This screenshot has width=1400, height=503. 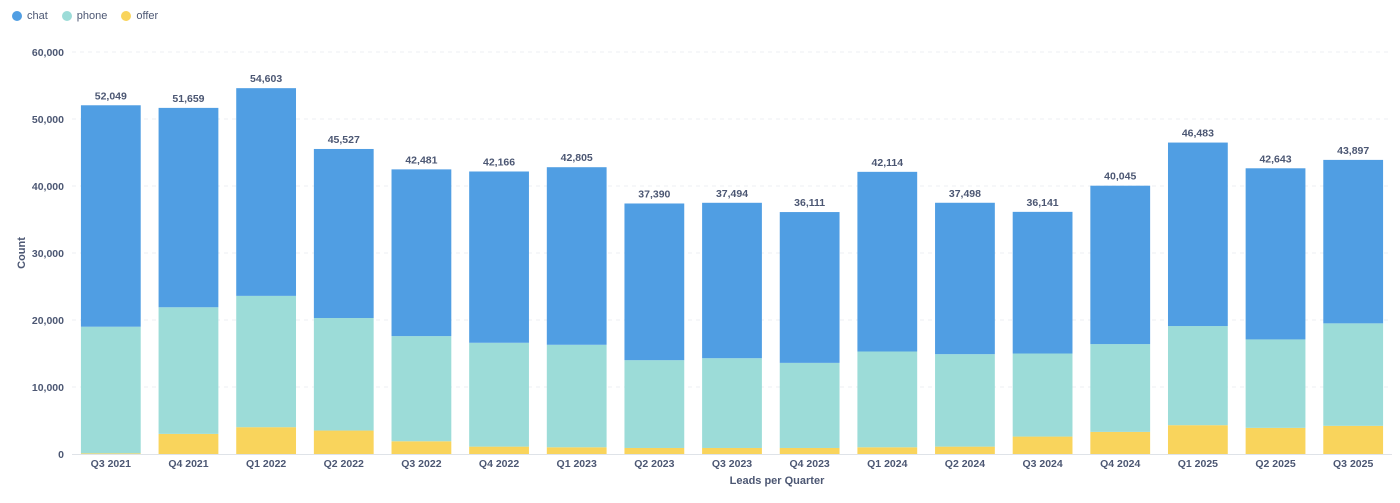 I want to click on x-tick-label: Q4 2023, so click(x=809, y=464).